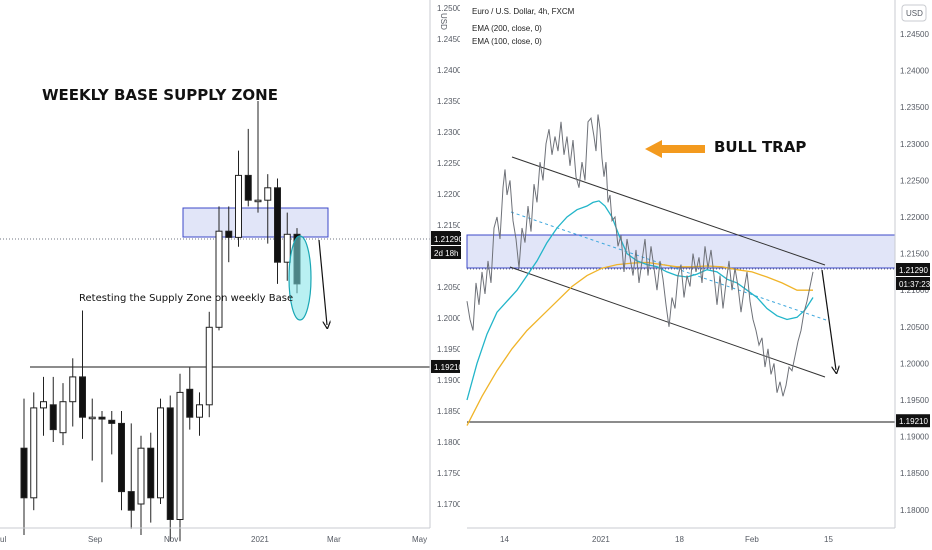  I want to click on time-axis-left: ul Sep Nov 2021 Mar May, so click(213, 539).